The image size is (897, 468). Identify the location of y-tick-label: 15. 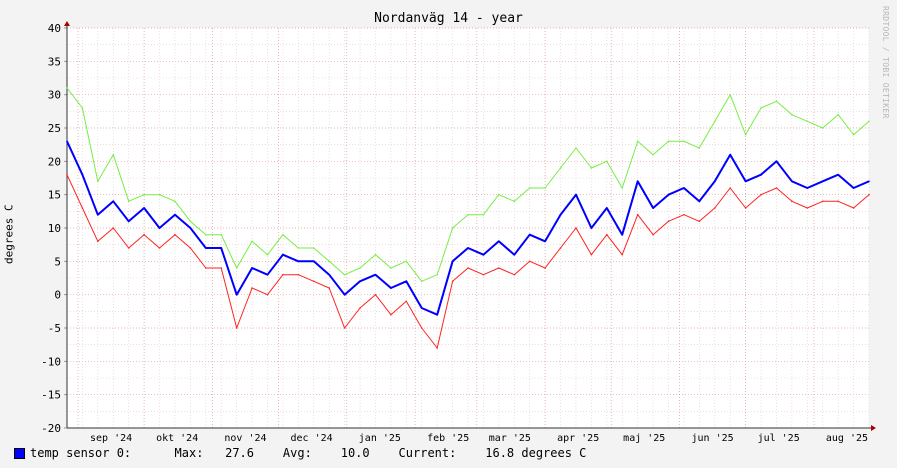
(54, 195).